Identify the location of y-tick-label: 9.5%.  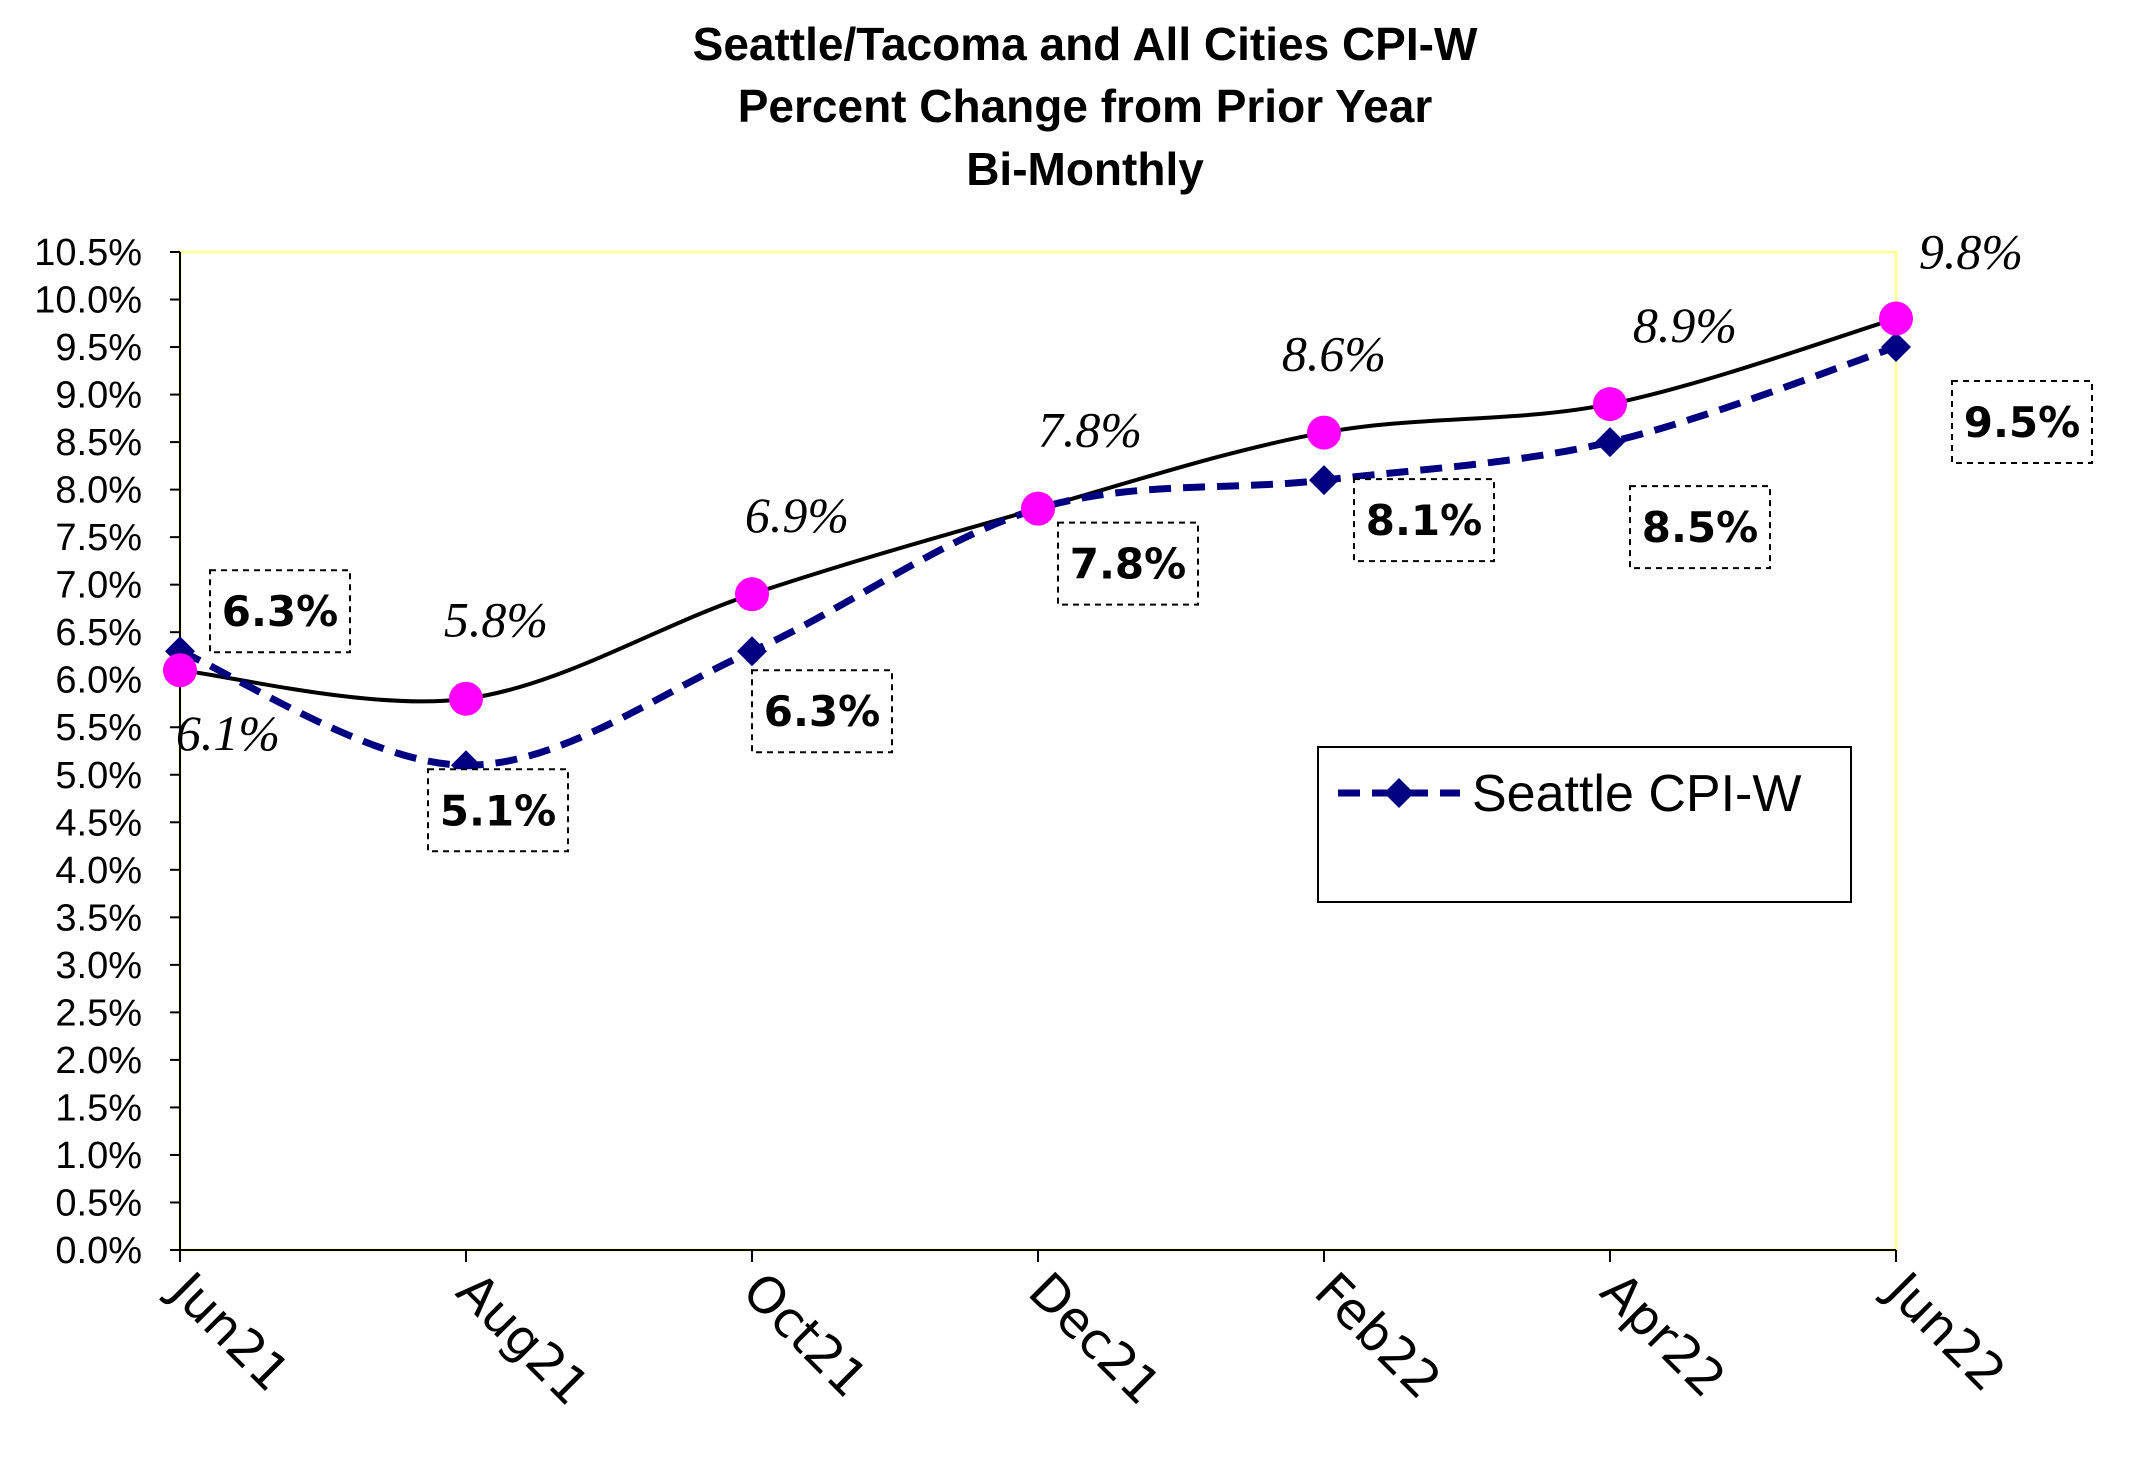
(98, 348).